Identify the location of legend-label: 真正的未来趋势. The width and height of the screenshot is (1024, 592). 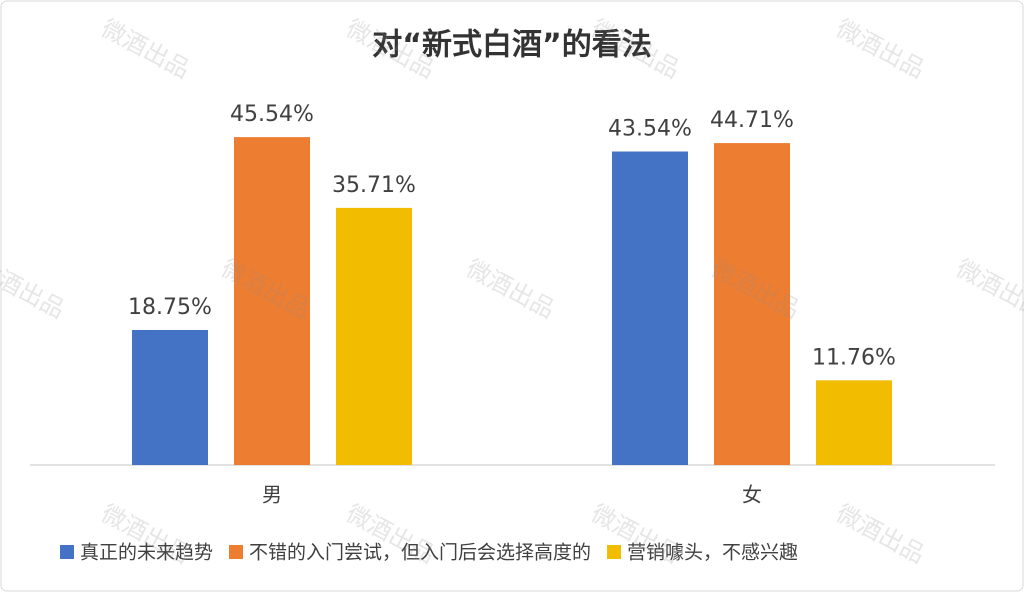
(146, 553).